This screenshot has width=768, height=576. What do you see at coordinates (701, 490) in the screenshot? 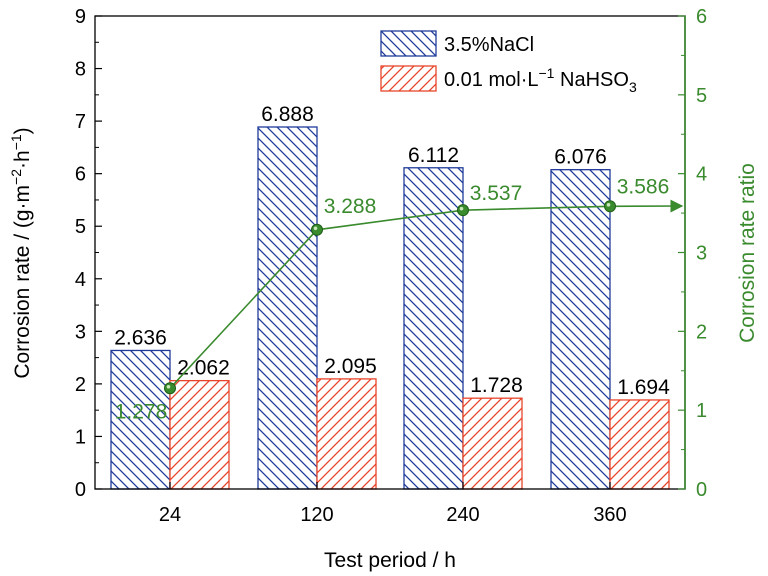
I see `right-tick-label-0: 0` at bounding box center [701, 490].